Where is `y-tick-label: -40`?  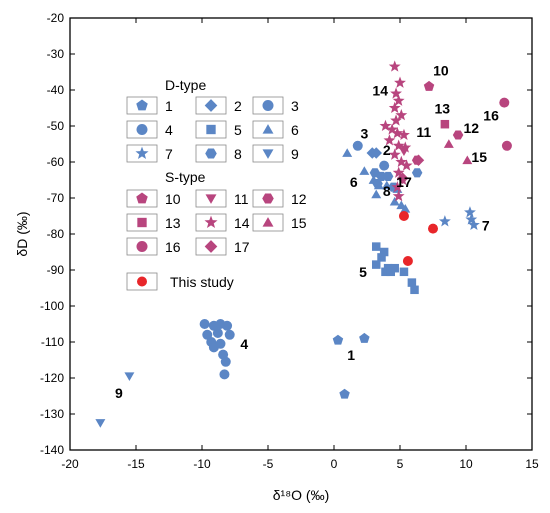 y-tick-label: -40 is located at coordinates (56, 90).